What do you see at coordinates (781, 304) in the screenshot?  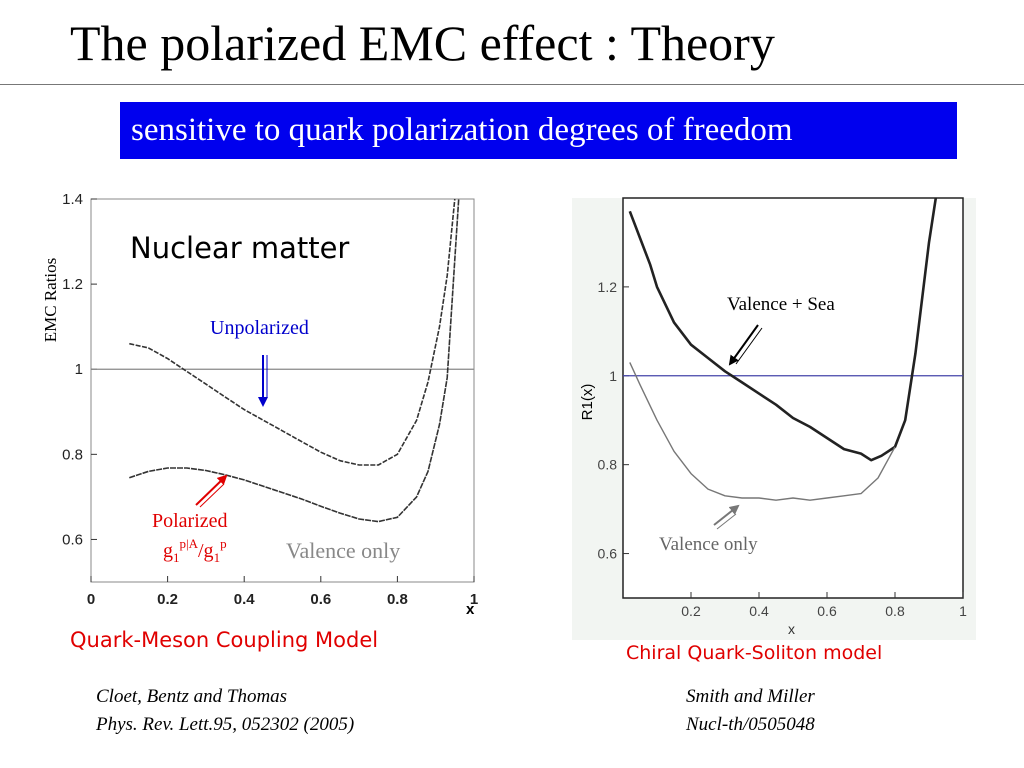 I see `valence-sea-label: Valence + Sea` at bounding box center [781, 304].